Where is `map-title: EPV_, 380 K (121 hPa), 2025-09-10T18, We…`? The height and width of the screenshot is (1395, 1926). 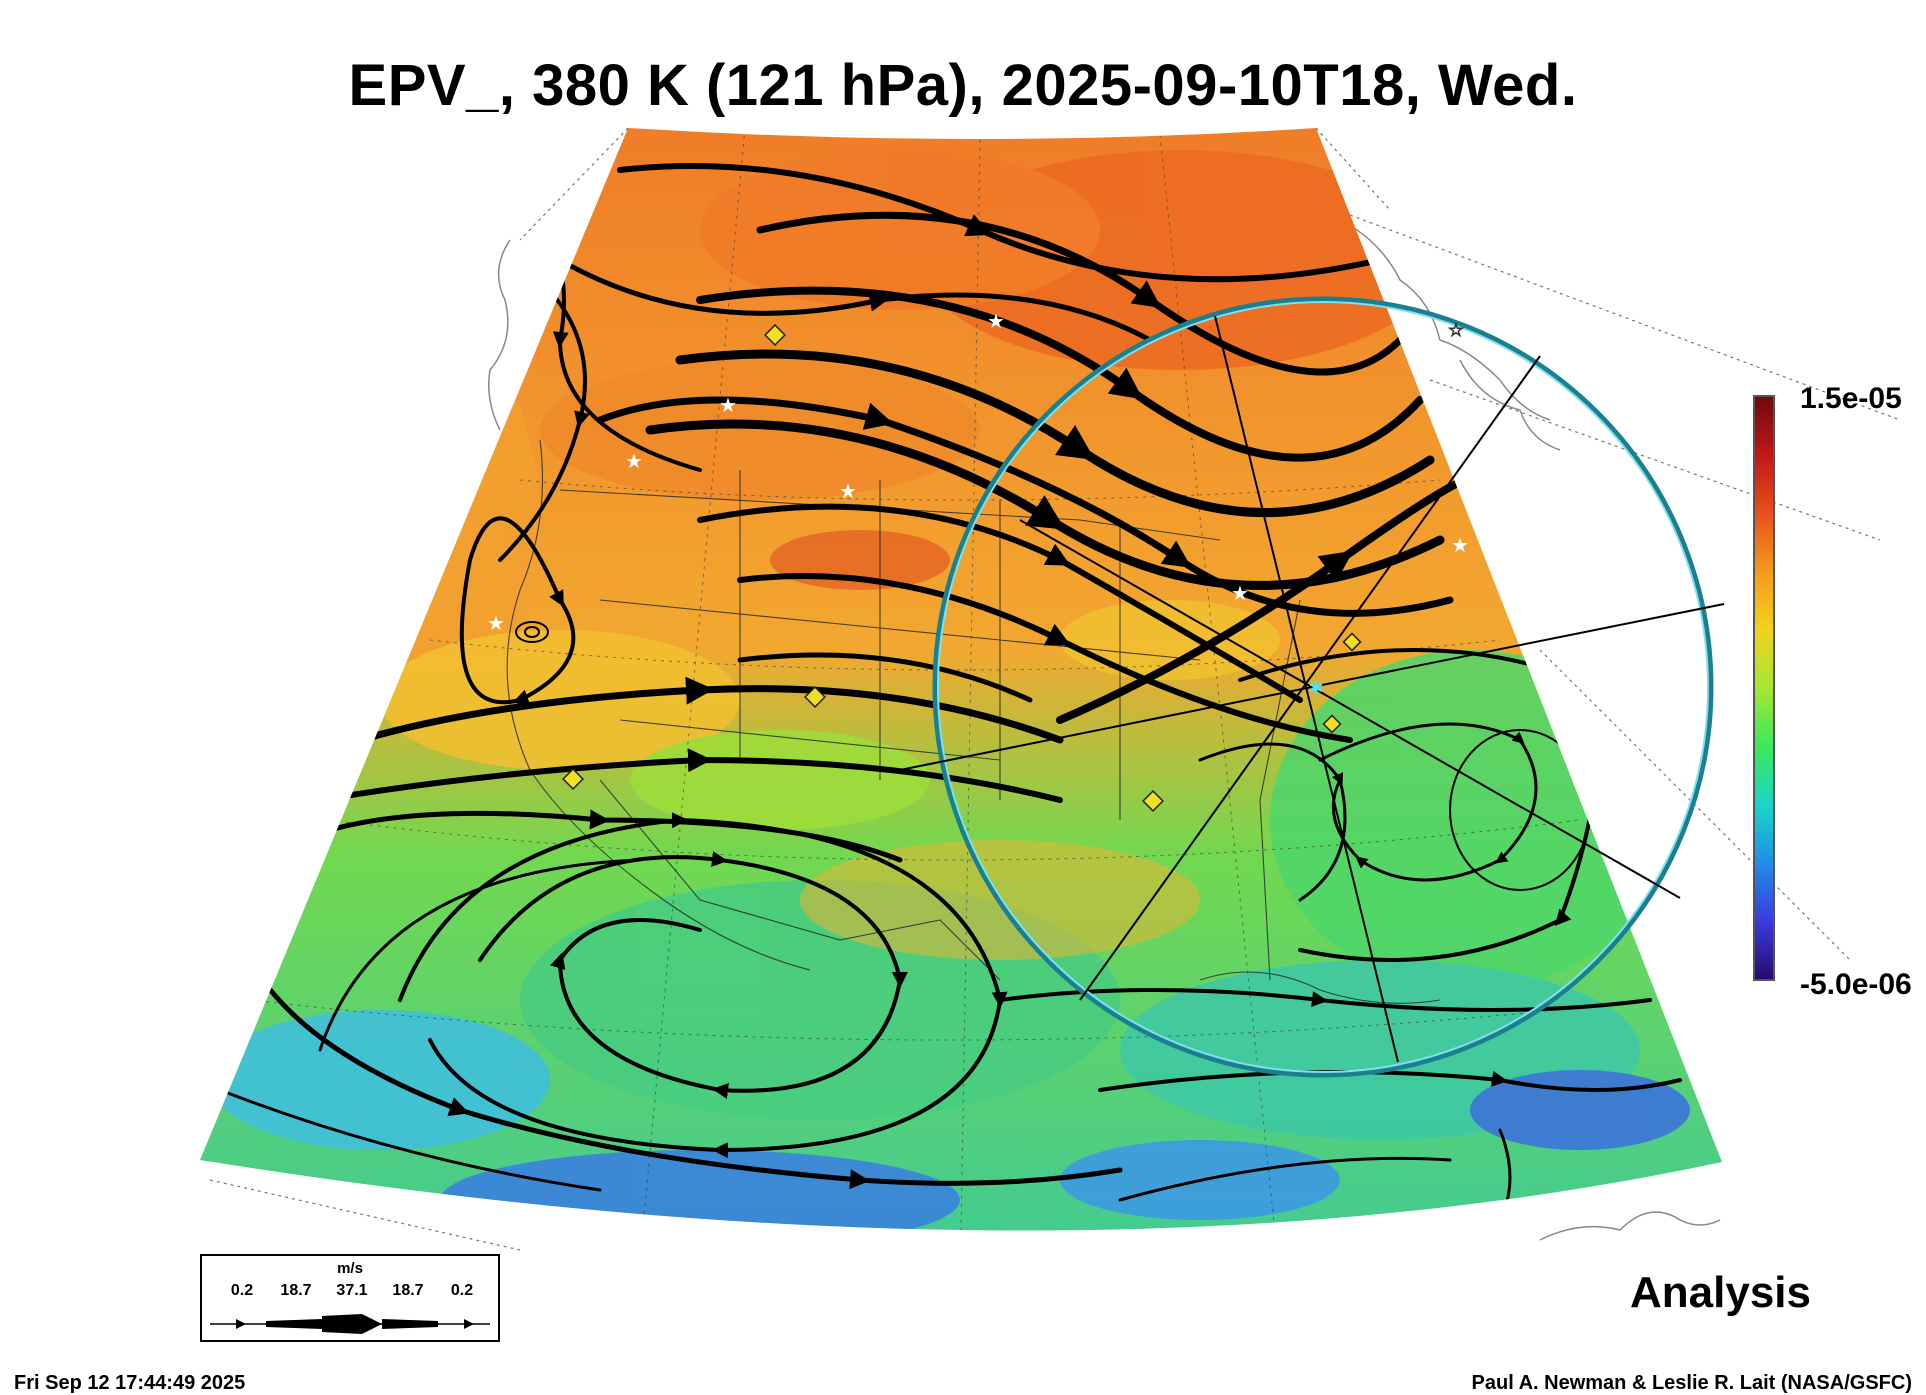
map-title: EPV_, 380 K (121 hPa), 2025-09-10T18, We… is located at coordinates (963, 85).